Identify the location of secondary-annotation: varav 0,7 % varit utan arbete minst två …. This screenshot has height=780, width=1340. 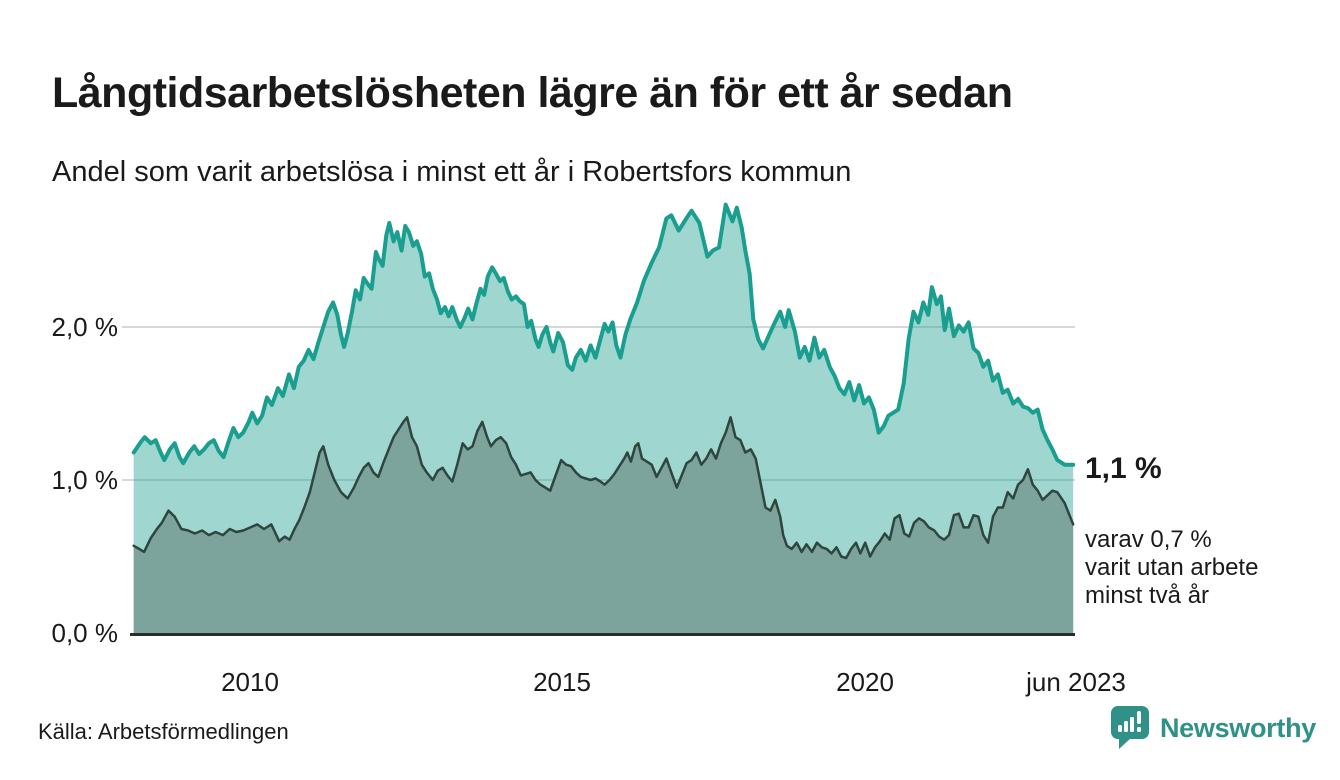
(1172, 567).